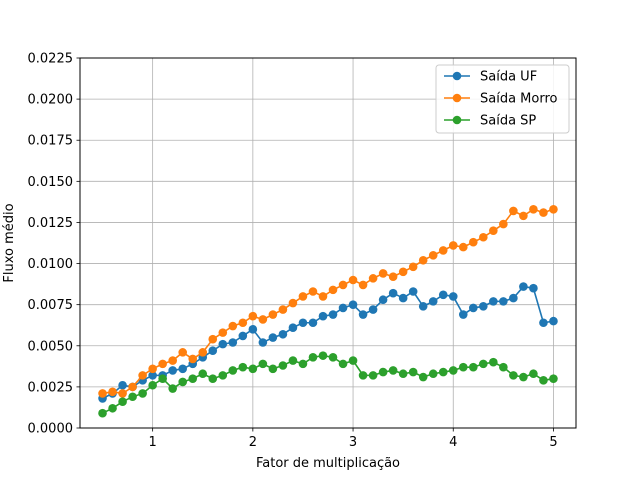 The image size is (640, 480). I want to click on y-tick-label: 0.0050, so click(51, 346).